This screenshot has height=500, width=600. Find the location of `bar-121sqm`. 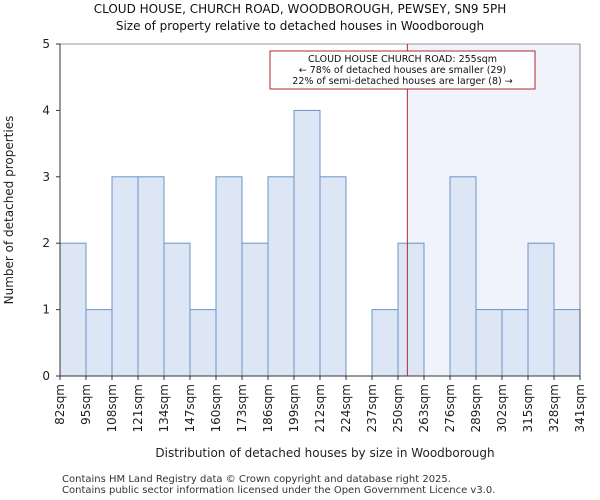

bar-121sqm is located at coordinates (151, 276).